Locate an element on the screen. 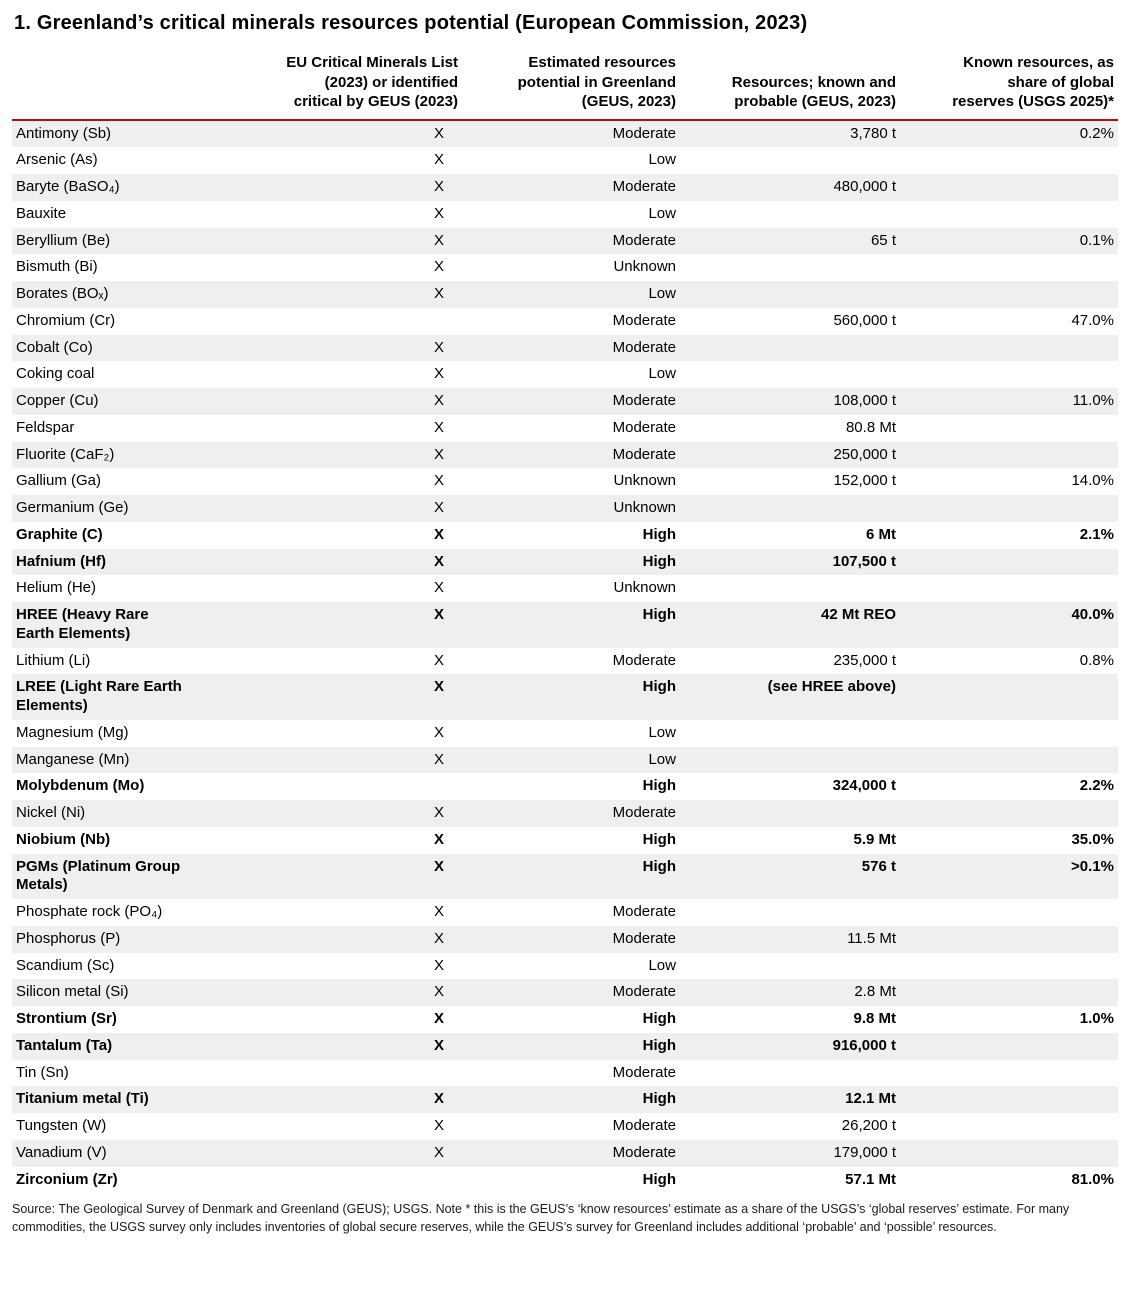 The height and width of the screenshot is (1296, 1130). table-row: Germanium (Ge) X Unknown is located at coordinates (565, 508).